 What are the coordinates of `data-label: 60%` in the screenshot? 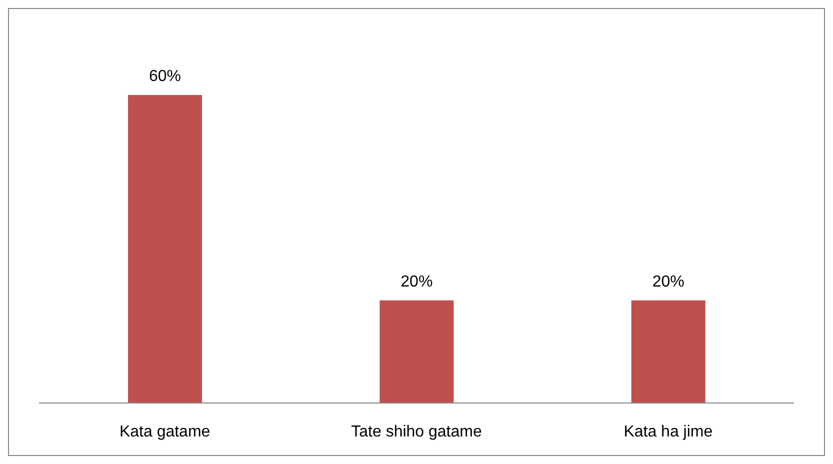 It's located at (165, 76).